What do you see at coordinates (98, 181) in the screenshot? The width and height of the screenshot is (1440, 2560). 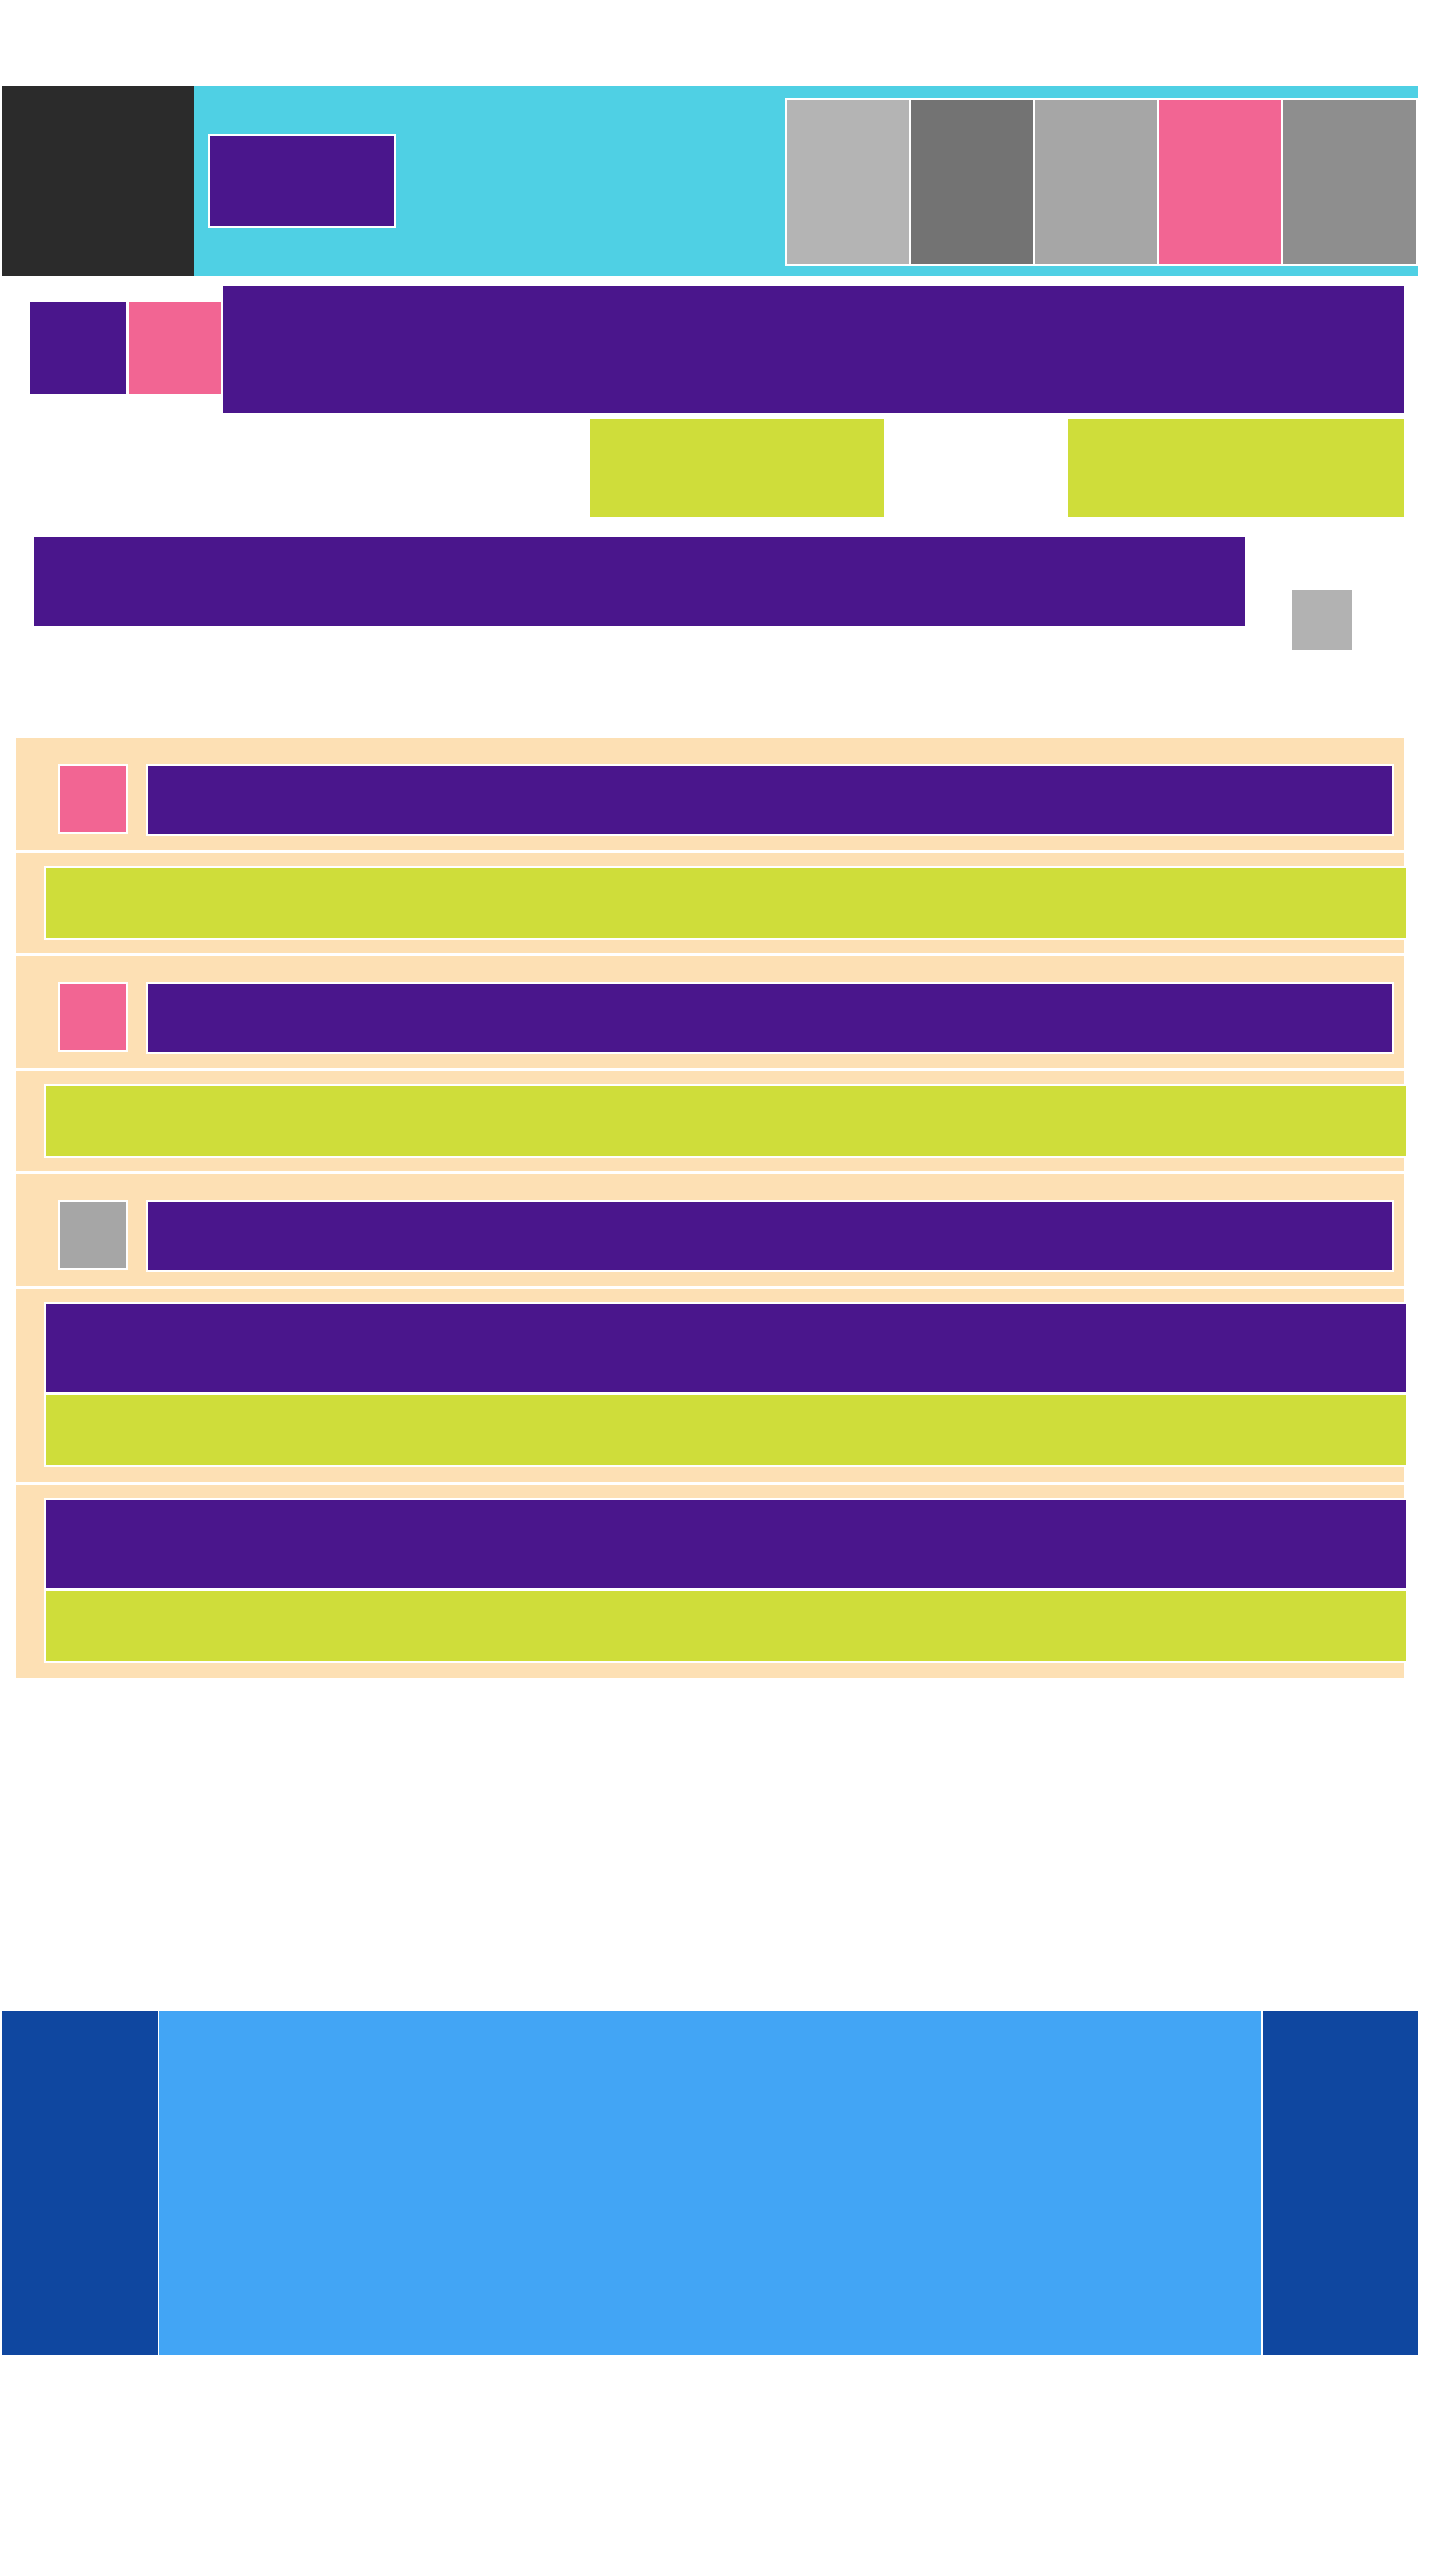 I see `app-logo` at bounding box center [98, 181].